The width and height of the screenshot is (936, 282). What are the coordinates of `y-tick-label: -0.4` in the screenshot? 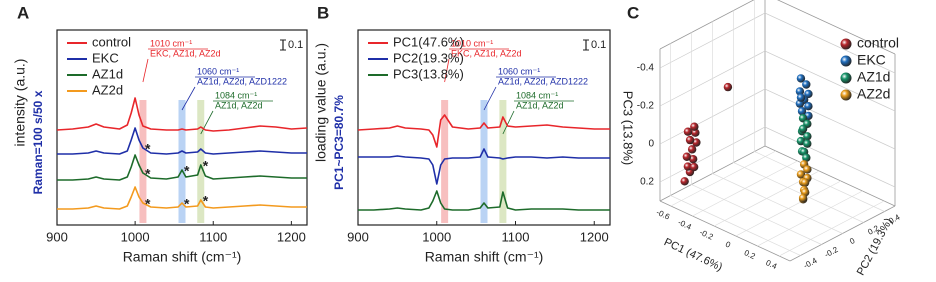 It's located at (810, 263).